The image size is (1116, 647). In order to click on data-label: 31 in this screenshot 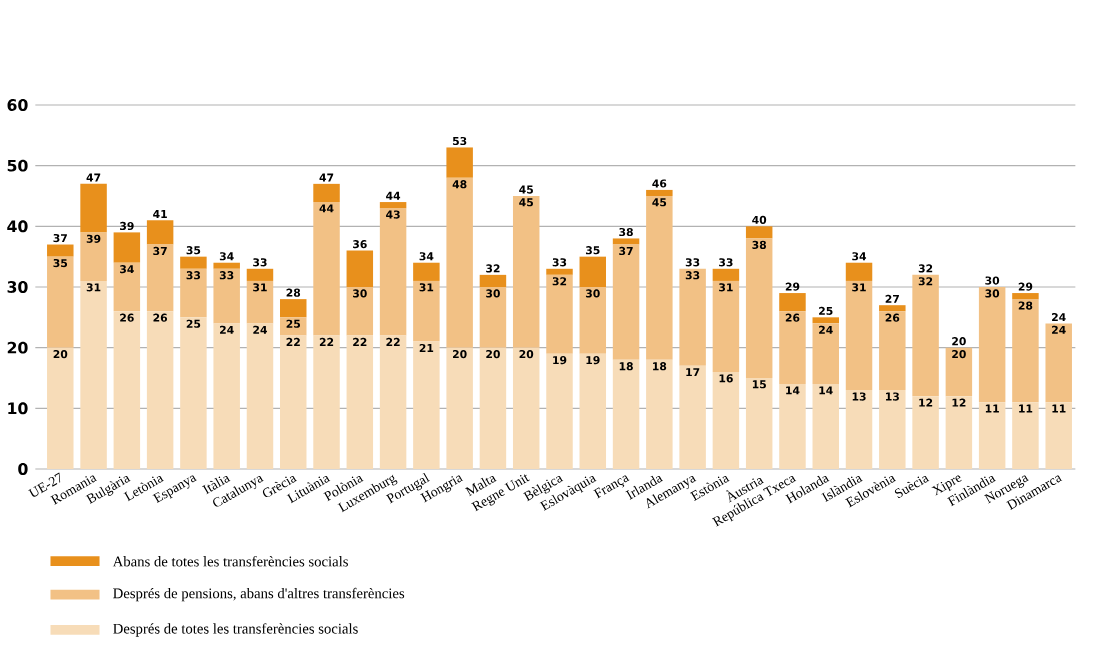, I will do `click(93, 287)`.